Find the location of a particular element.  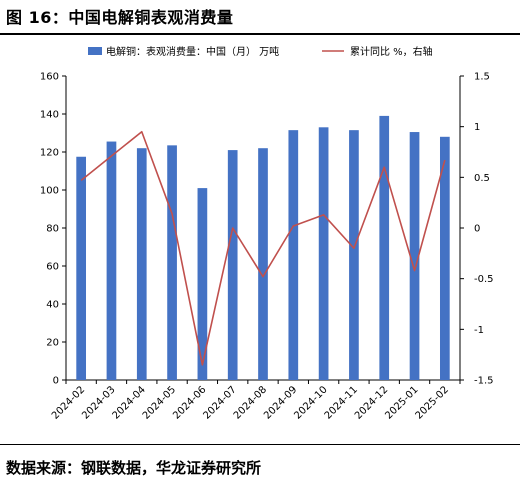

right-axis-tick-label: 0.5 is located at coordinates (482, 178).